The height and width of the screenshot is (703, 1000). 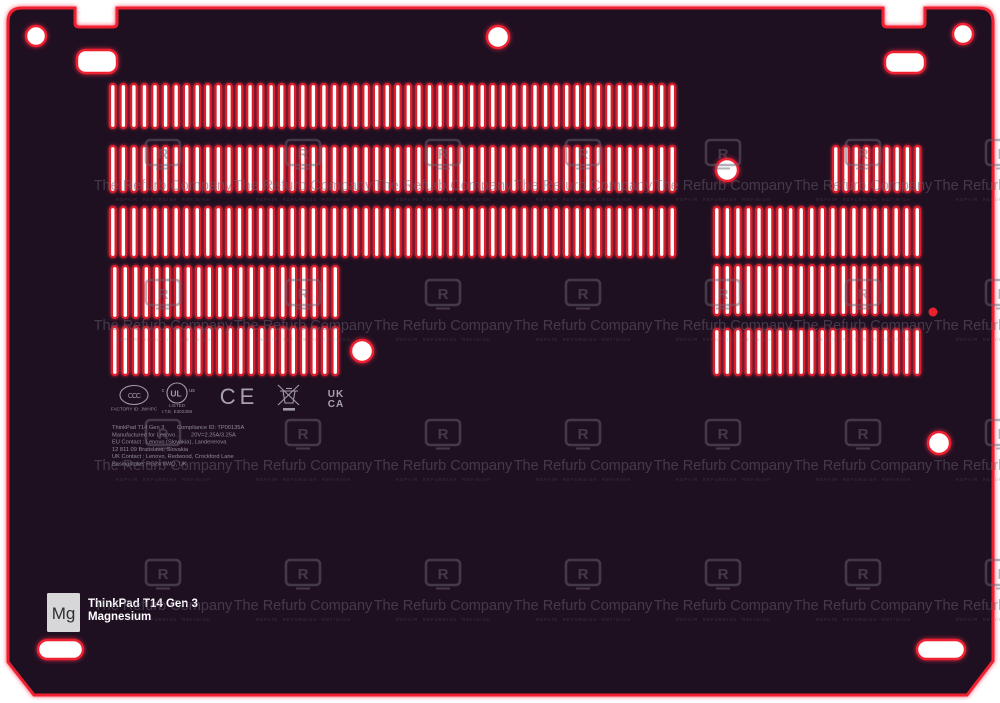 What do you see at coordinates (149, 465) in the screenshot?
I see `info-line-6: Basingstoke, RG24 8WQ, UK` at bounding box center [149, 465].